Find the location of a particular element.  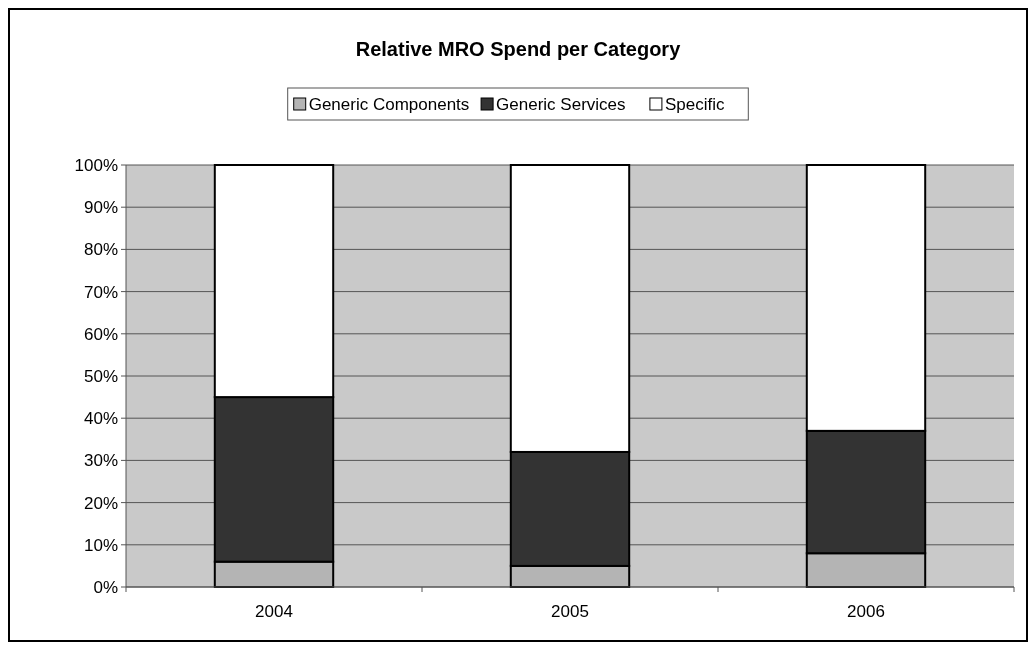

legend-label: Generic Services is located at coordinates (561, 104).